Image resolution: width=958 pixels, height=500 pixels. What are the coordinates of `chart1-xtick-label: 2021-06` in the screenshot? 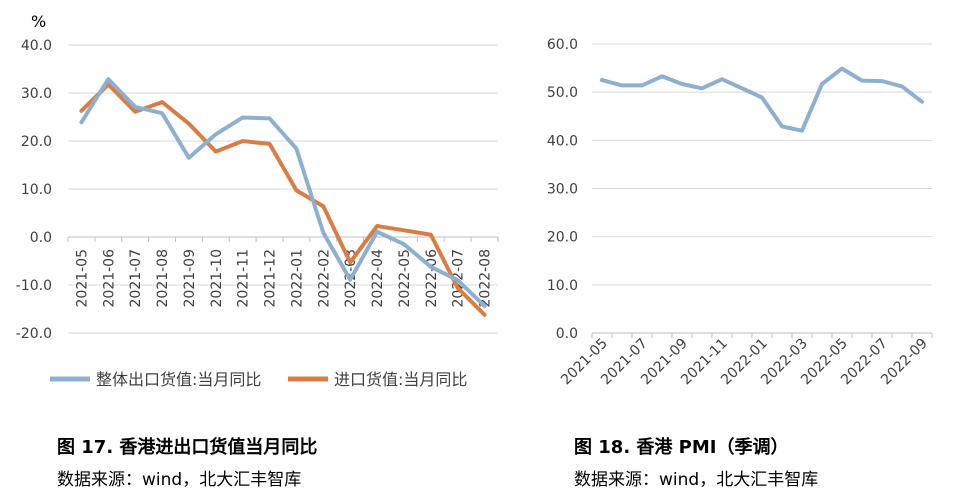 It's located at (109, 278).